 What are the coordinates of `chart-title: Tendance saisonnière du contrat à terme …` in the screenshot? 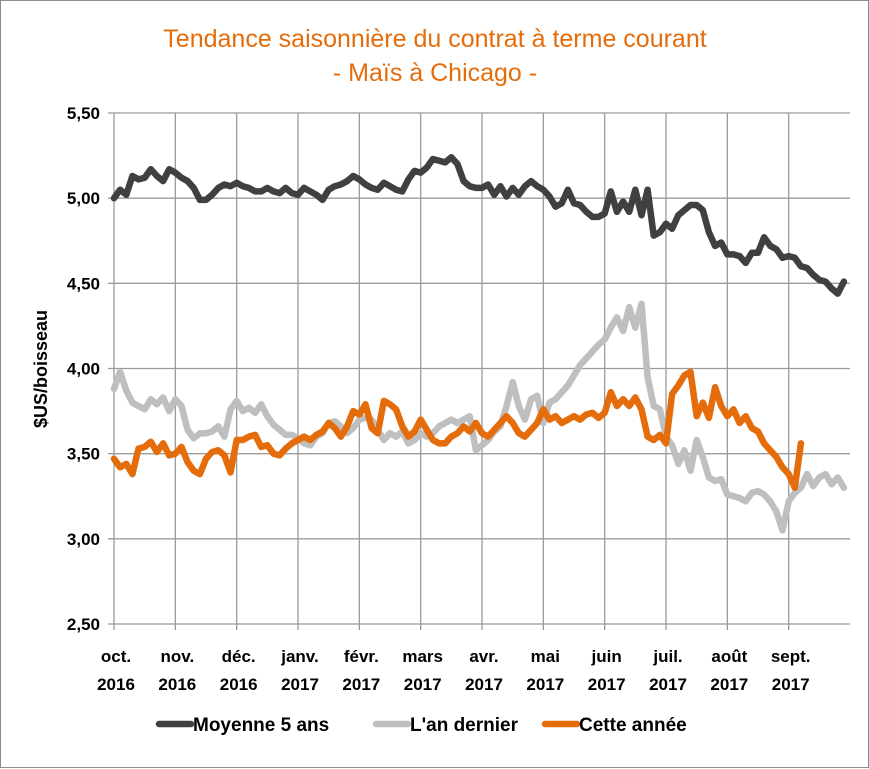 It's located at (434, 39).